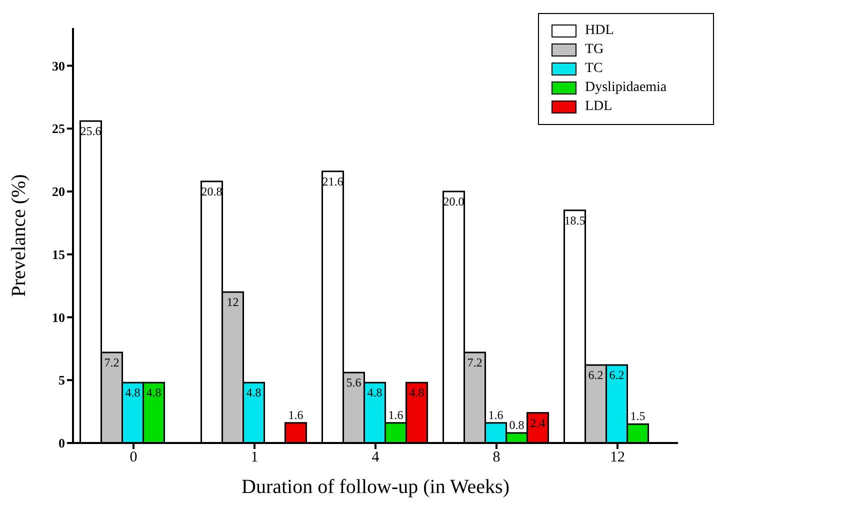  I want to click on y-axis-title: Prevelance (%), so click(19, 235).